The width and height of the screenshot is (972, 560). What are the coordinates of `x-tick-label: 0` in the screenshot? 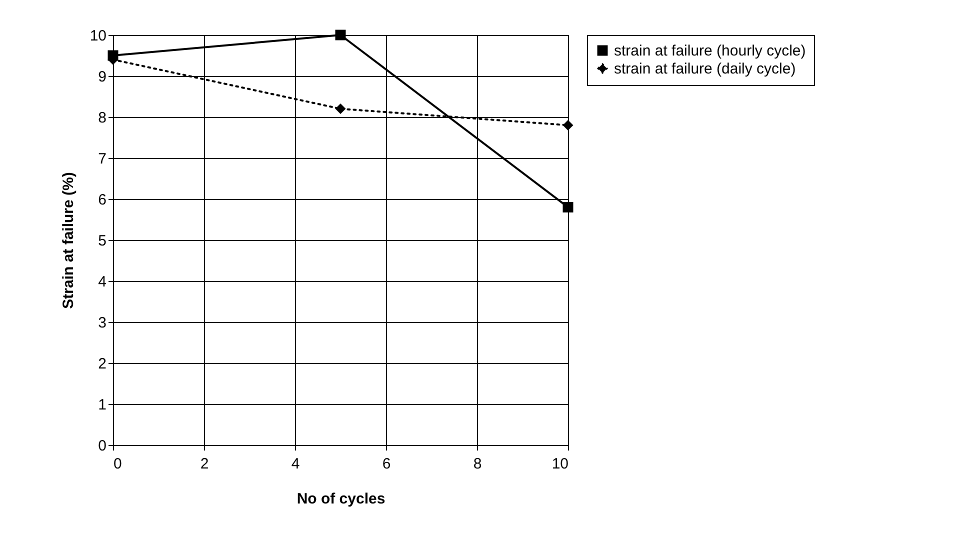 It's located at (118, 464).